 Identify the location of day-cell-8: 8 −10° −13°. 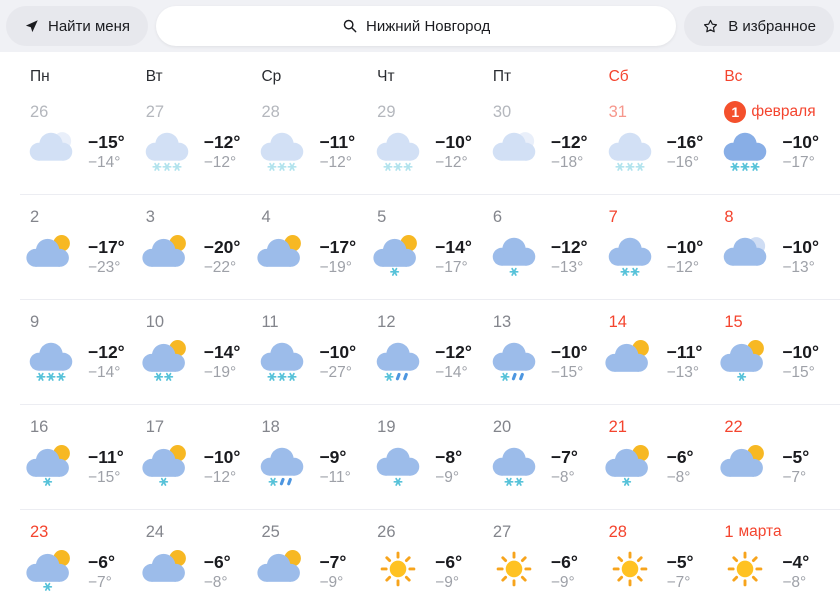
(782, 253).